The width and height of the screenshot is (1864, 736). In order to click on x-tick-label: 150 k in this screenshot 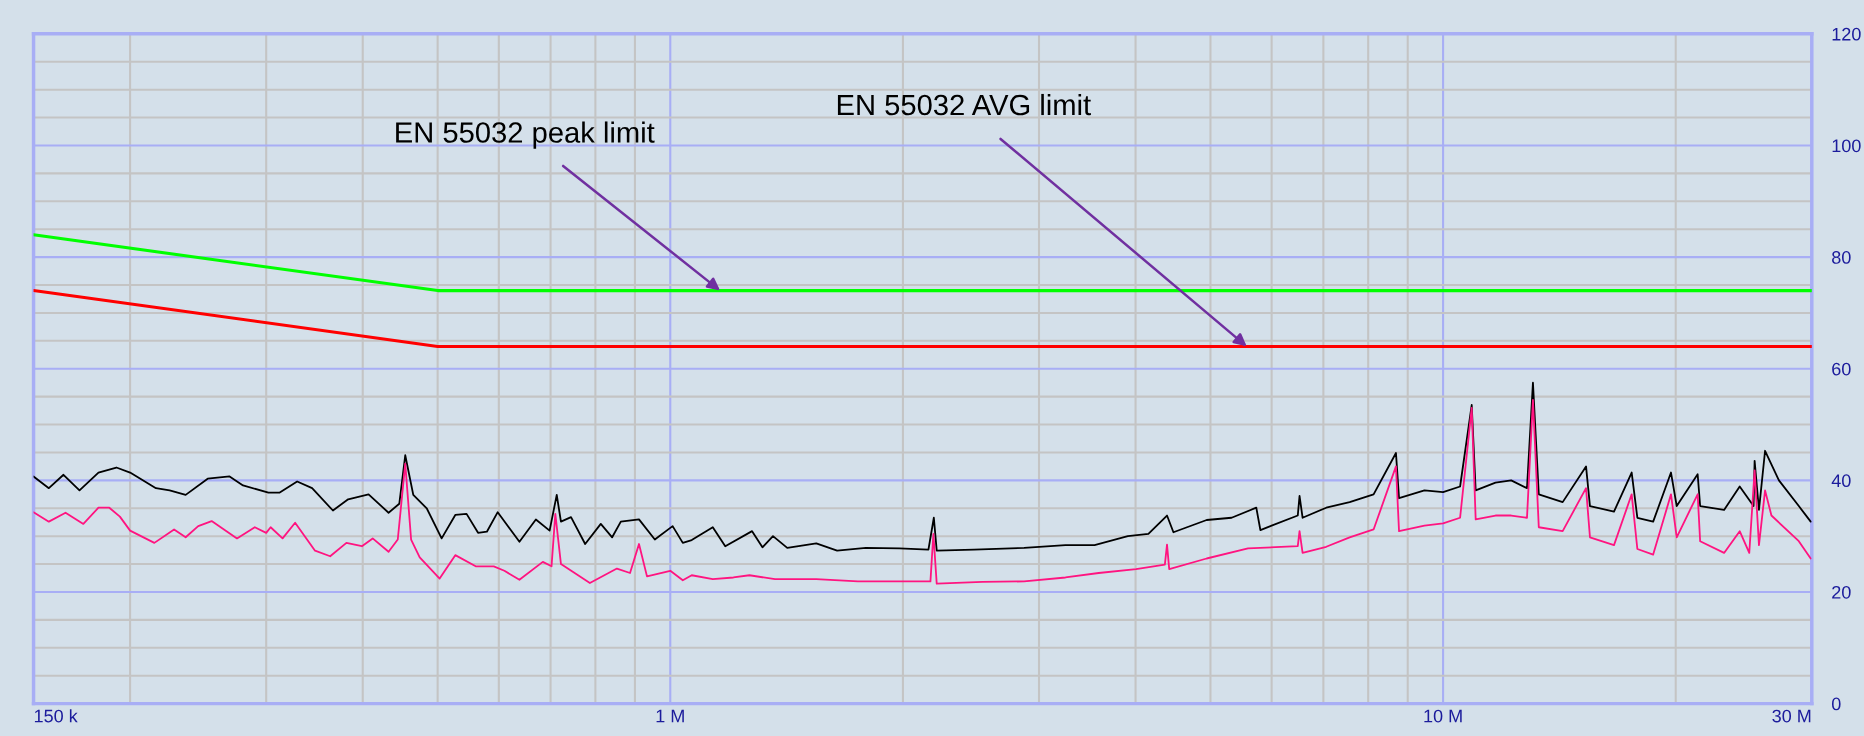, I will do `click(56, 716)`.